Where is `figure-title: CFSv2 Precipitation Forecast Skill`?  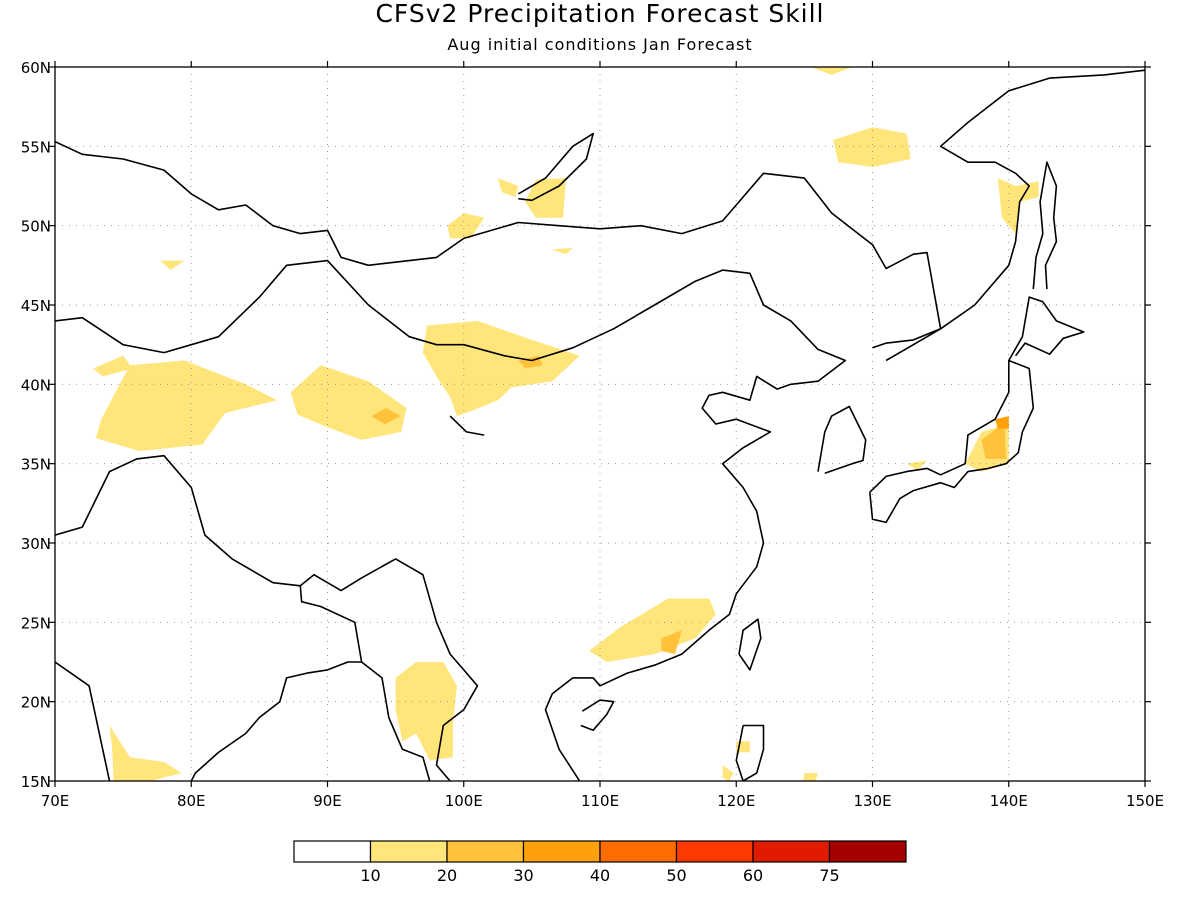 figure-title: CFSv2 Precipitation Forecast Skill is located at coordinates (599, 14).